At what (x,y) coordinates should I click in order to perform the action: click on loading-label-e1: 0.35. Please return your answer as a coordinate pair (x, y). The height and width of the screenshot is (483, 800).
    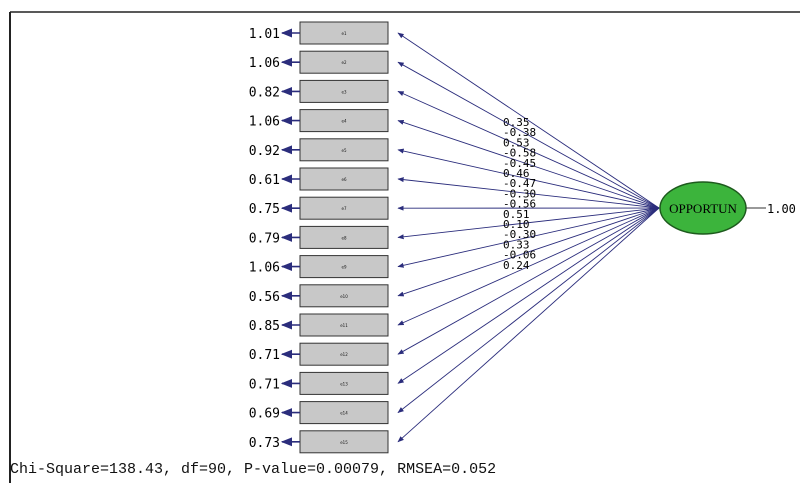
    Looking at the image, I should click on (516, 122).